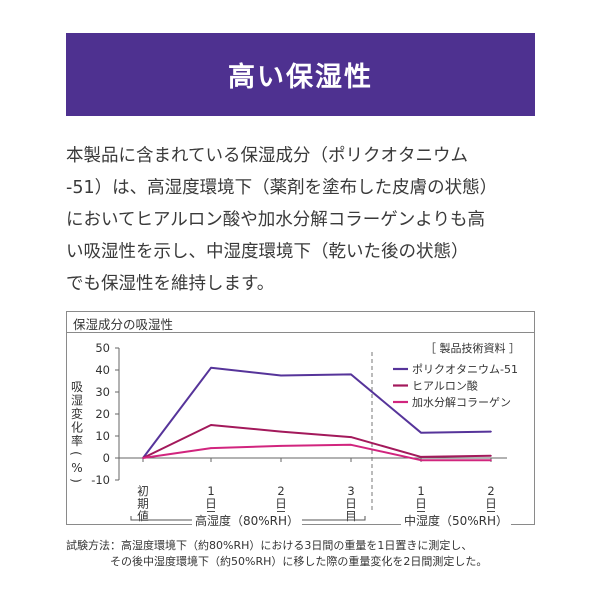  Describe the element at coordinates (277, 561) in the screenshot. I see `note-line: その後中湿度環境下（約50%RH）に移した際の重量変化を2日間測定した。` at that location.